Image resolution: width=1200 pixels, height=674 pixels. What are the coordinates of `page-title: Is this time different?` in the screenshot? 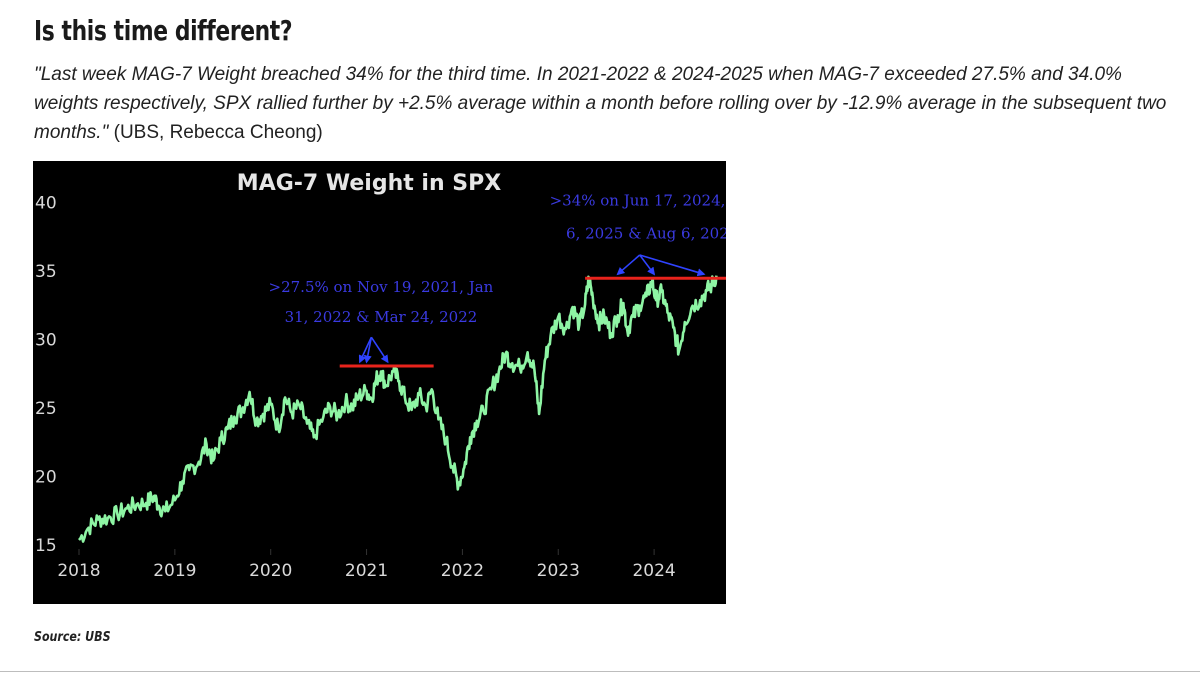 It's located at (163, 30).